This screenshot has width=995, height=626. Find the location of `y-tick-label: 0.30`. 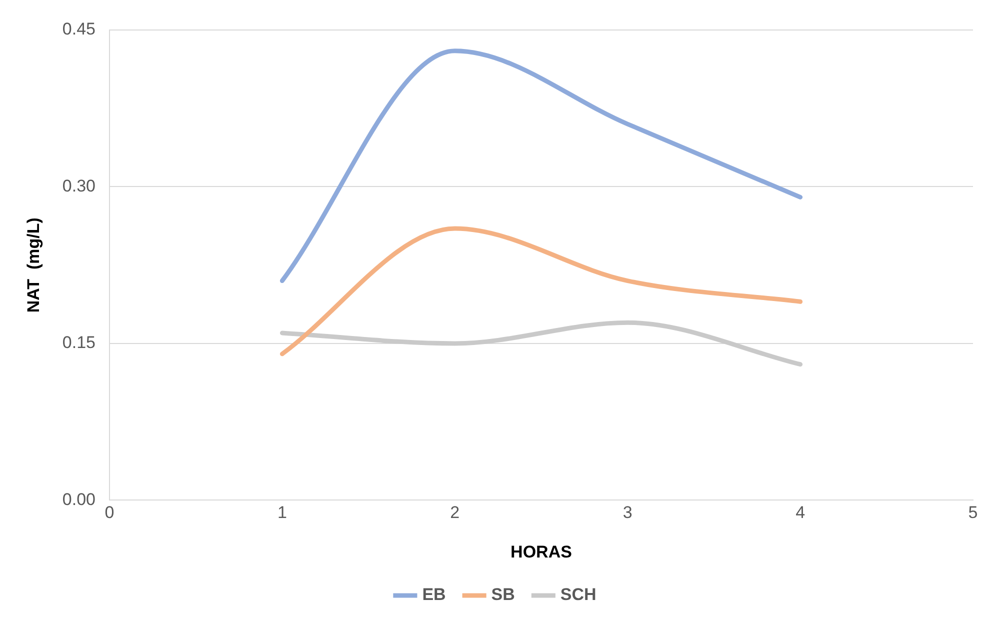

y-tick-label: 0.30 is located at coordinates (79, 186).